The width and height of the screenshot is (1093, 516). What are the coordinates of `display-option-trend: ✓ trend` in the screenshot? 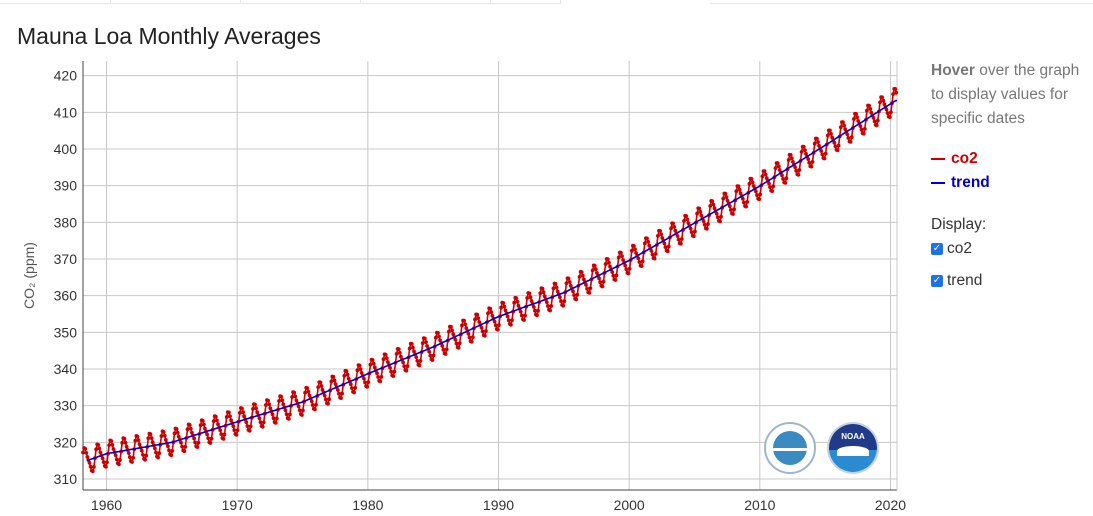 It's located at (1011, 281).